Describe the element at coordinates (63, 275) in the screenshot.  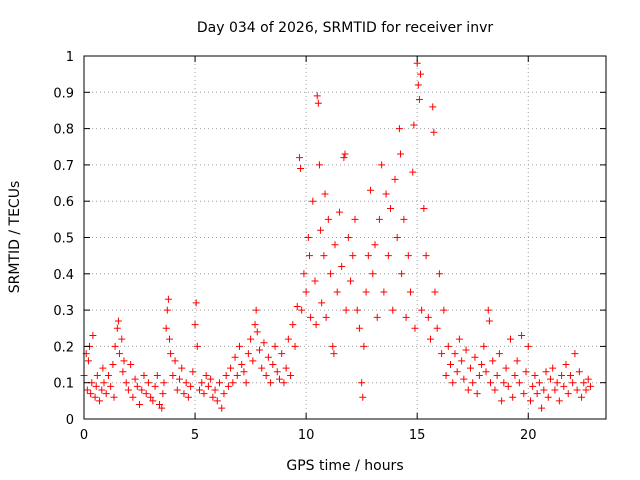
I see `y-tick-label: 0.4` at that location.